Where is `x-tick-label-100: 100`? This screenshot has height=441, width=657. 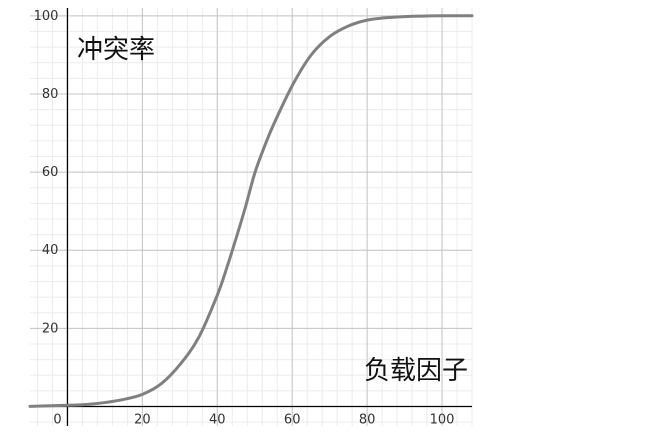 x-tick-label-100: 100 is located at coordinates (442, 419).